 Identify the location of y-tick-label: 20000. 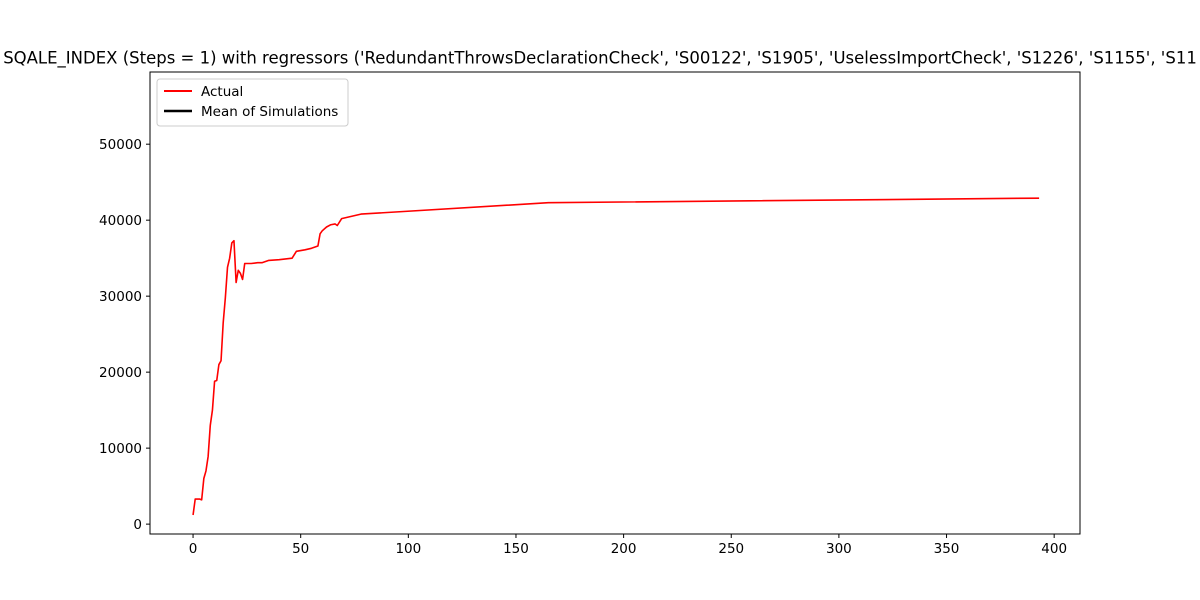
(120, 373).